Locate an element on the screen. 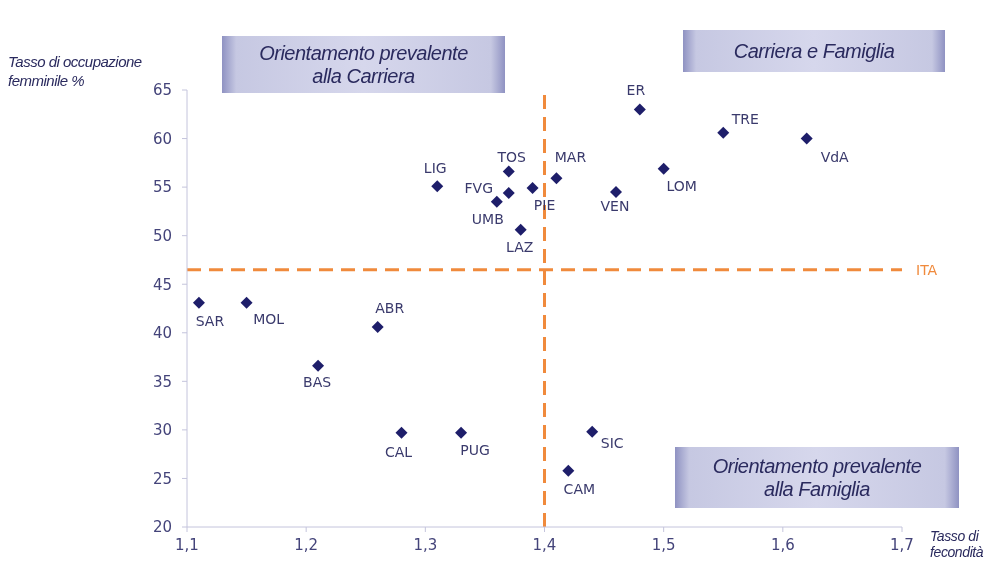  annotation: MAR is located at coordinates (570, 157).